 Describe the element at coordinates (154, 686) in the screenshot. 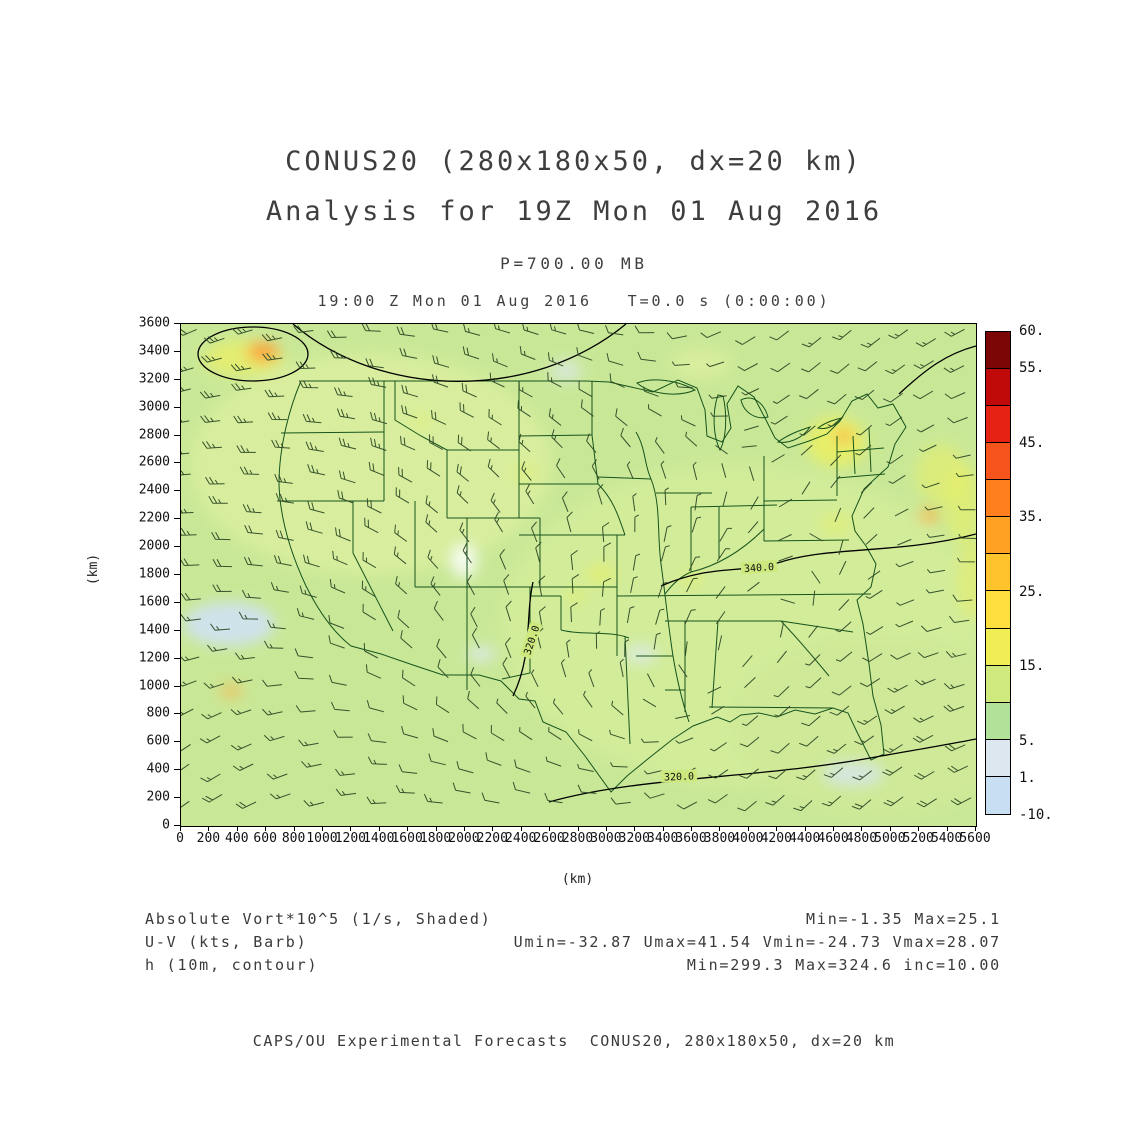

I see `y-tick-label: 1000` at that location.